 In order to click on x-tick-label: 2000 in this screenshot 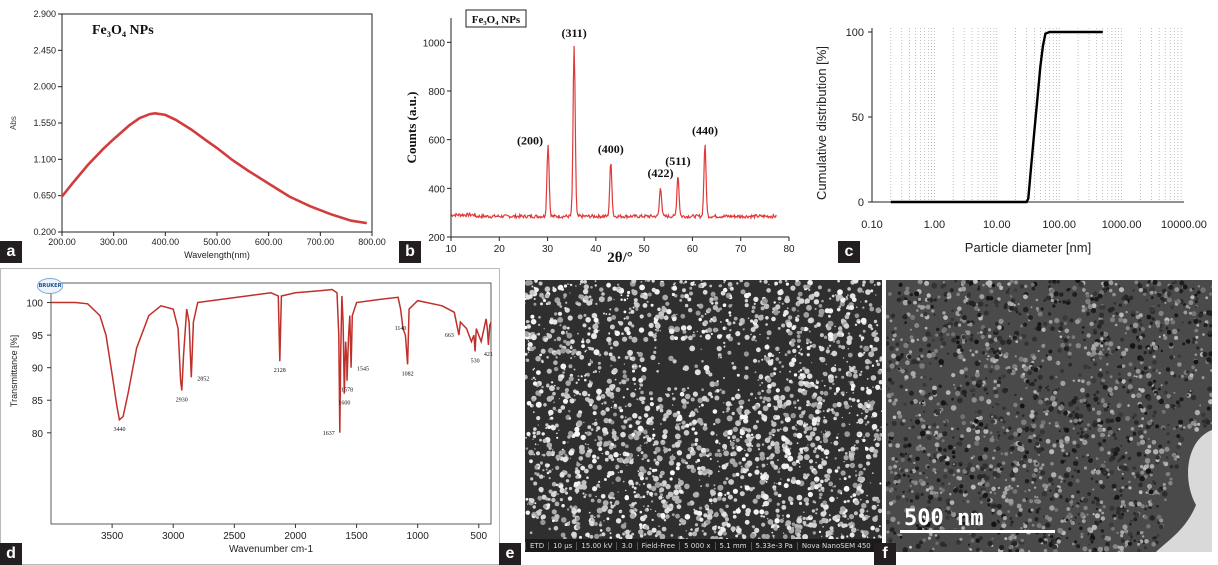, I will do `click(295, 536)`.